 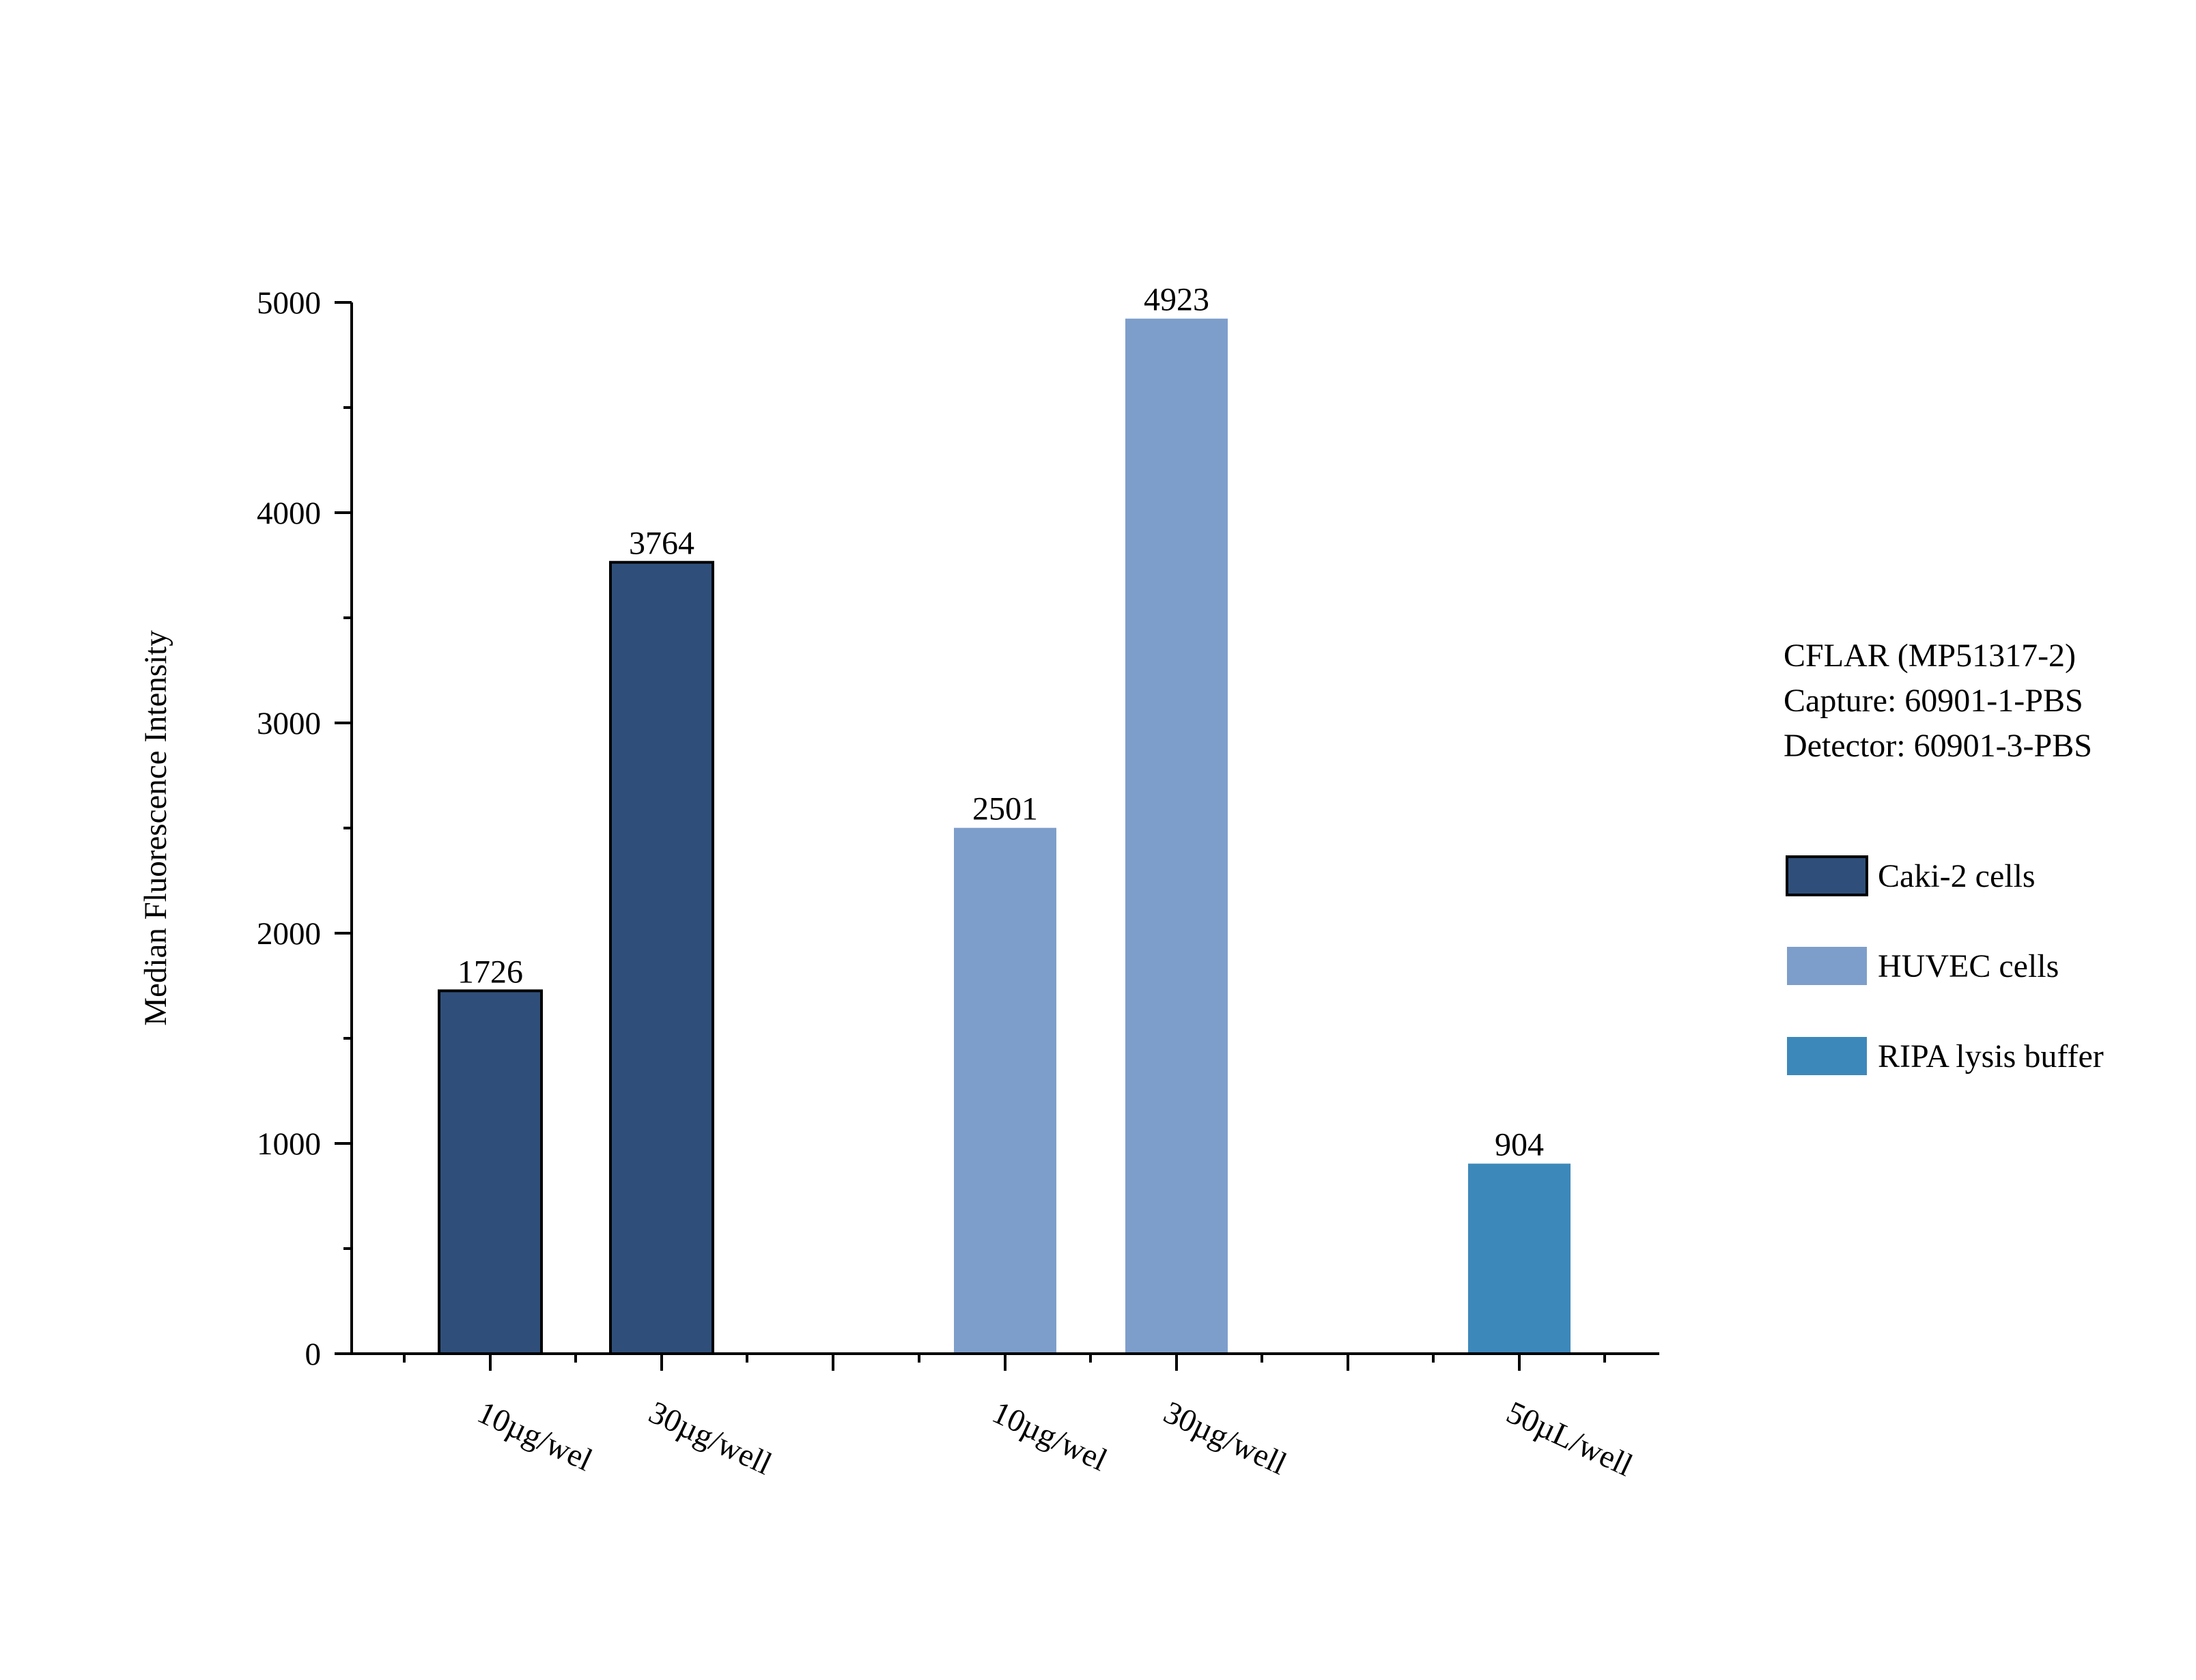 I want to click on y-tick-label: 3000, so click(x=289, y=723).